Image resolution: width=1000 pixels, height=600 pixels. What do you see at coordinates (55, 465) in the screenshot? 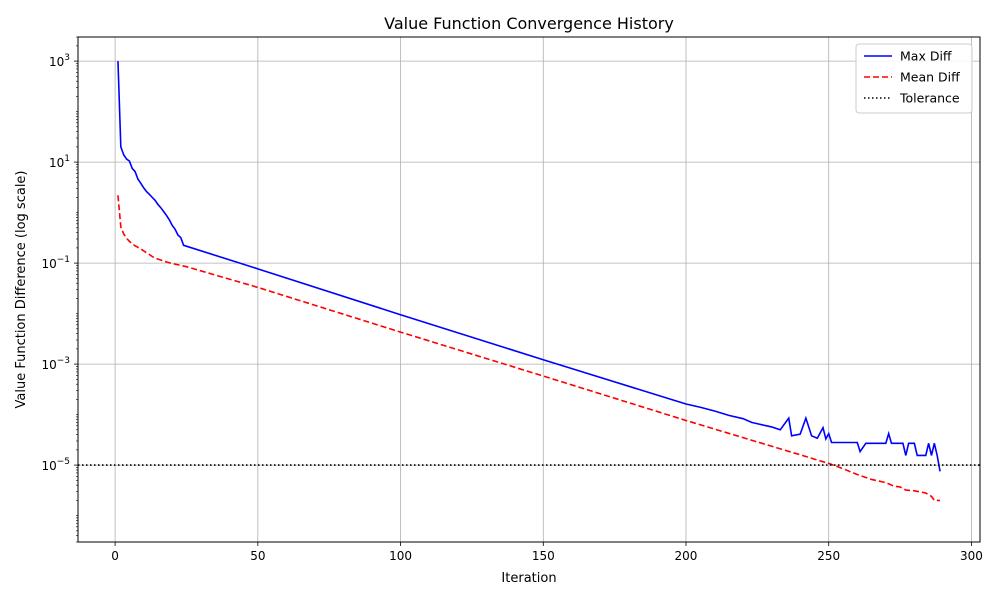
I see `y-tick-label: 10⁻⁵` at bounding box center [55, 465].